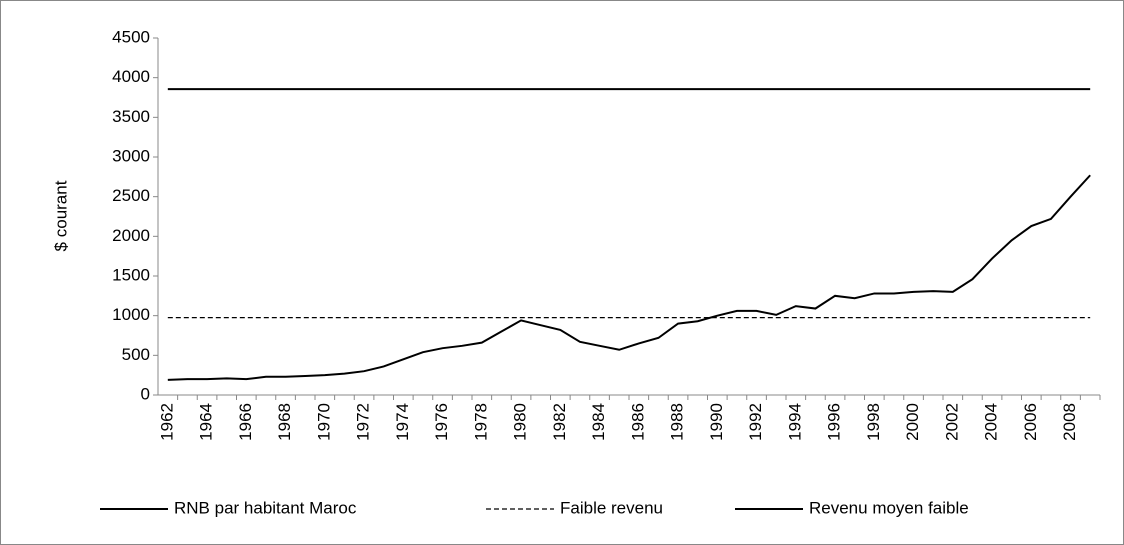 The width and height of the screenshot is (1124, 545). I want to click on x-tick-label: 1976, so click(441, 422).